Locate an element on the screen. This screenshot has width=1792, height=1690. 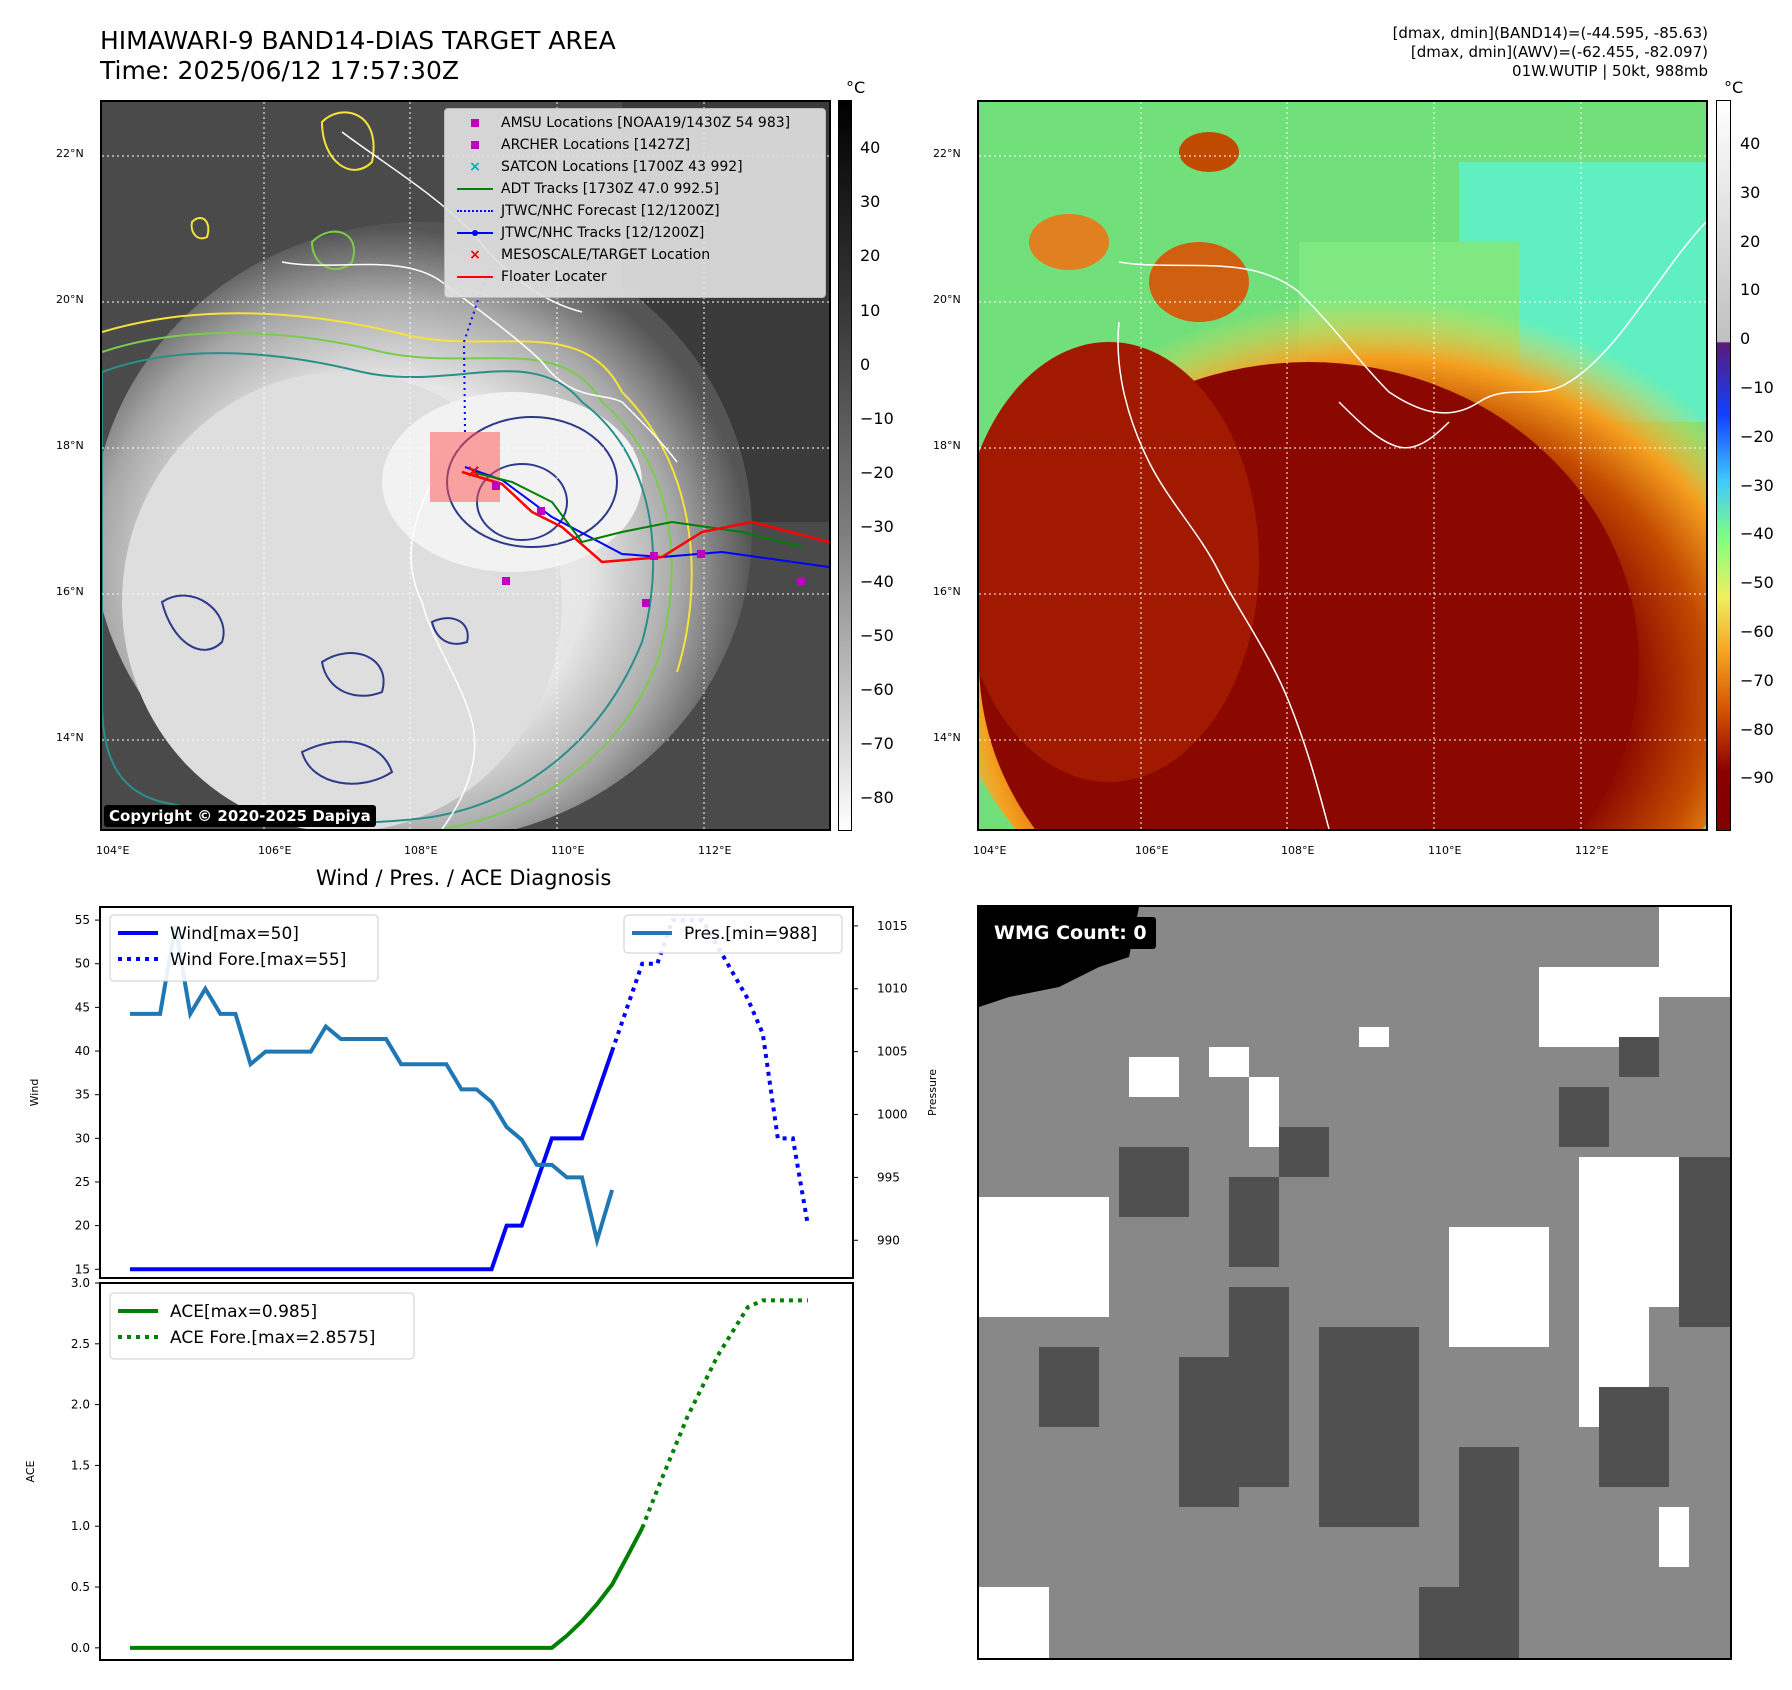
y-tick-label: 1.0 is located at coordinates (80, 1526).